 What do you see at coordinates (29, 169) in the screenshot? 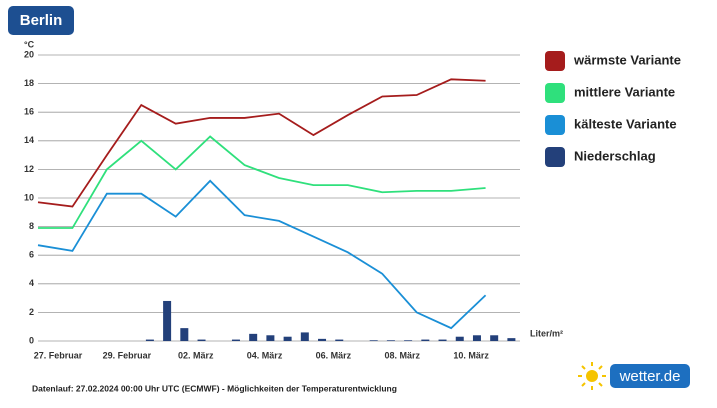
I see `y-tick-label: 12` at bounding box center [29, 169].